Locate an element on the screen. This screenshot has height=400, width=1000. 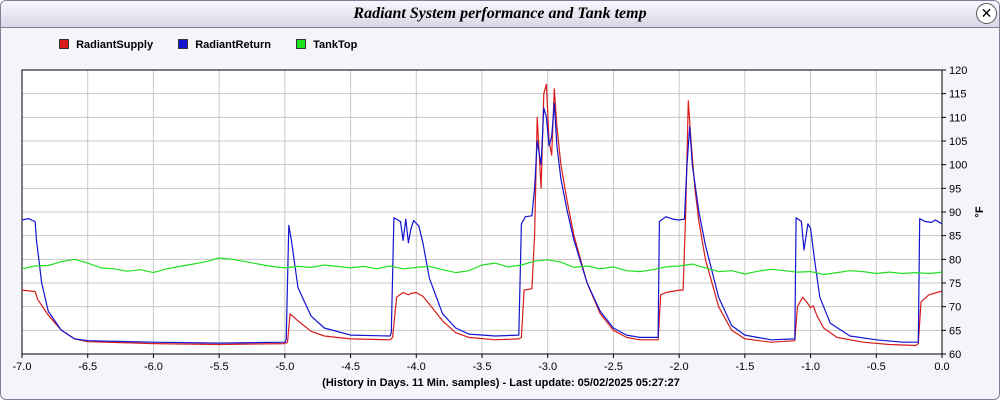
x-tick-label: -2.0 is located at coordinates (679, 367).